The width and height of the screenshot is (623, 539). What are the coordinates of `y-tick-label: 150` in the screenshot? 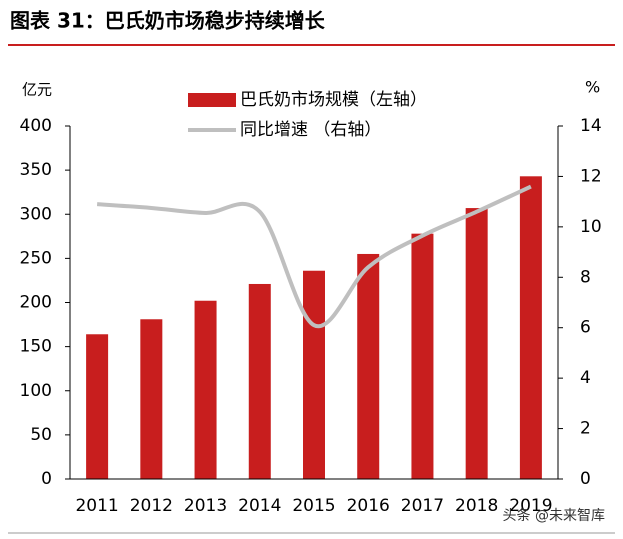 It's located at (36, 347).